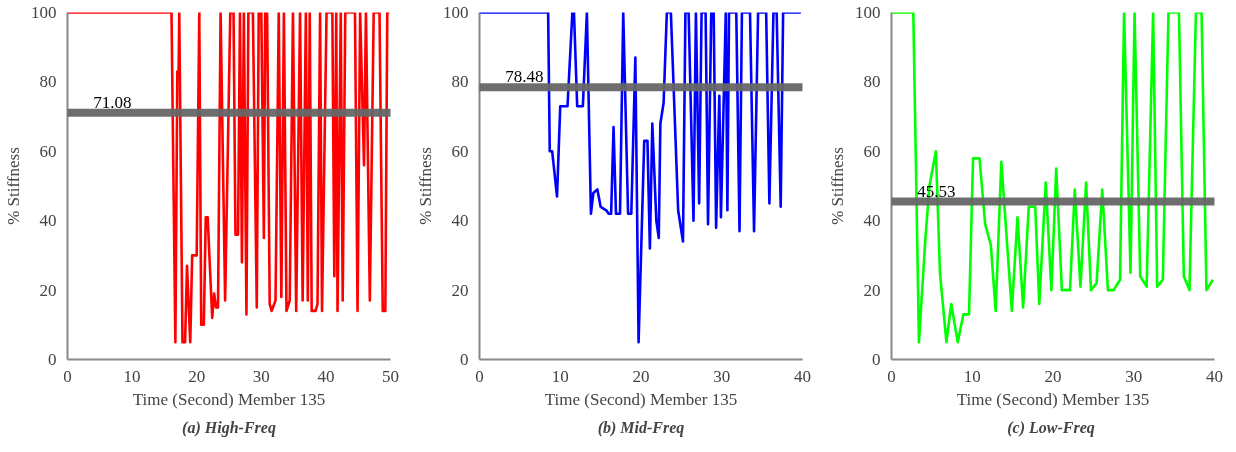  What do you see at coordinates (390, 376) in the screenshot?
I see `x-tick-label: 50` at bounding box center [390, 376].